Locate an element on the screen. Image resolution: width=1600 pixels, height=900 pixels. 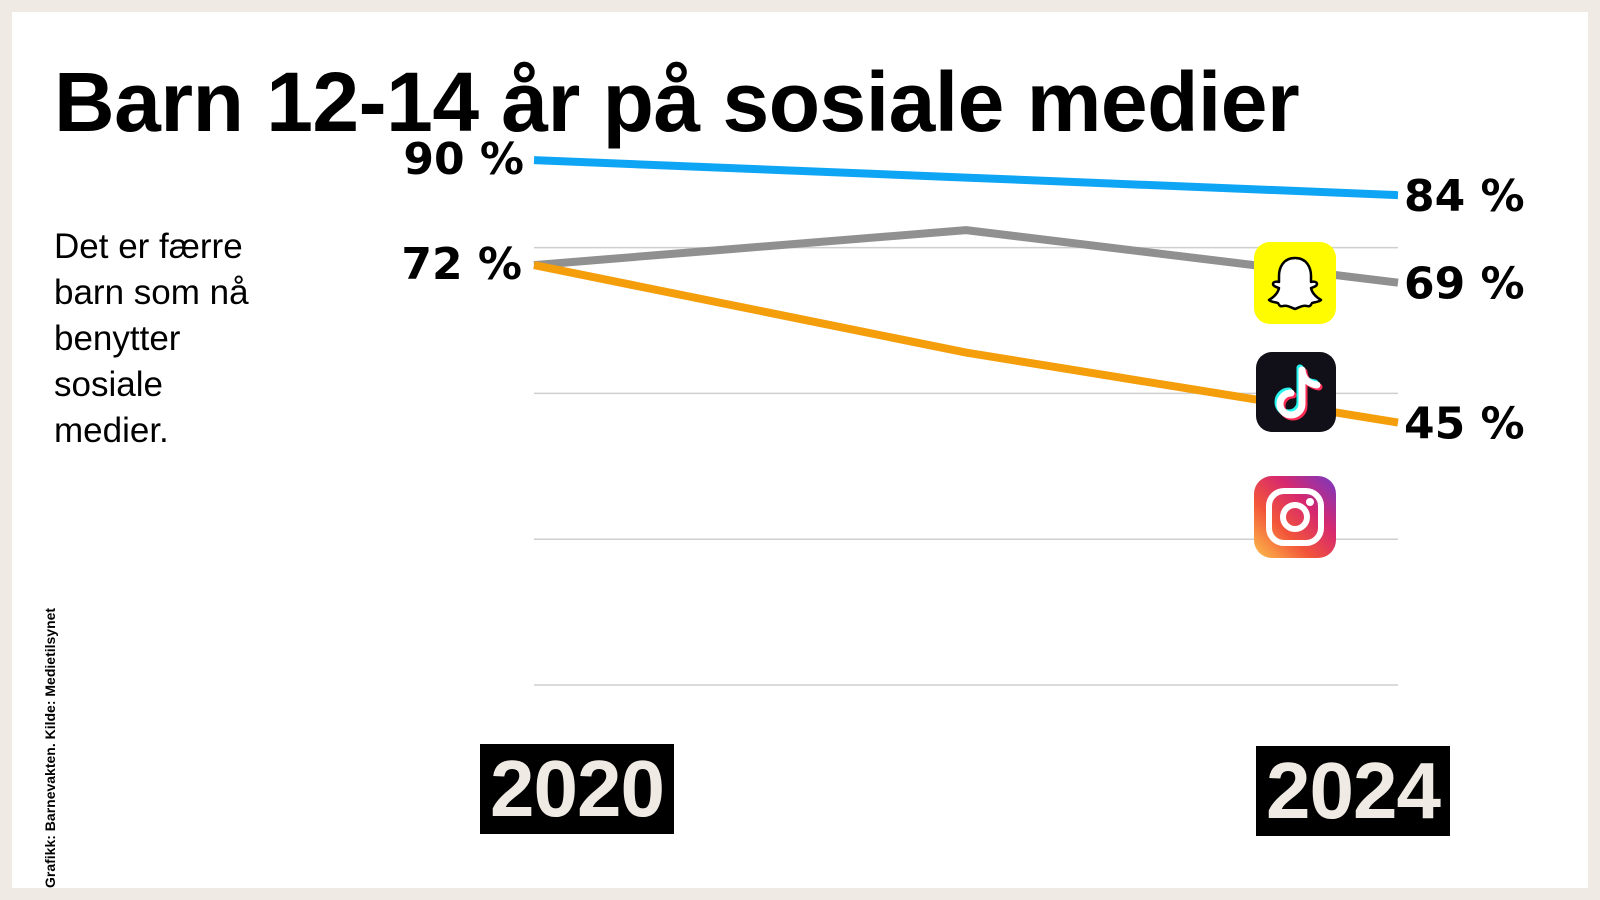
instagram-icon is located at coordinates (1295, 517).